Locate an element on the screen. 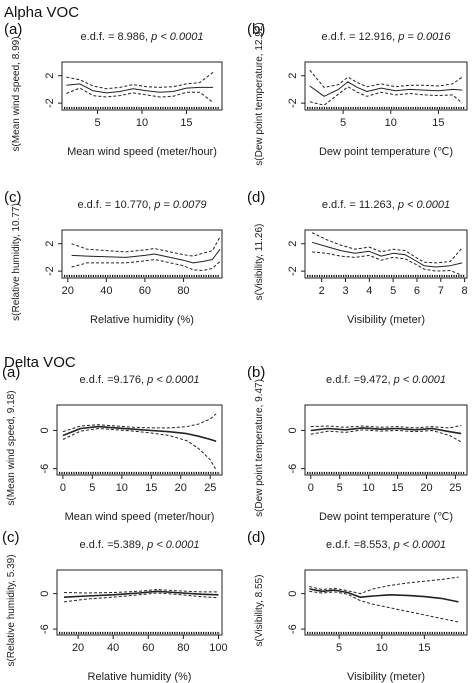 The height and width of the screenshot is (683, 474). x-tick-label: 8 is located at coordinates (465, 291).